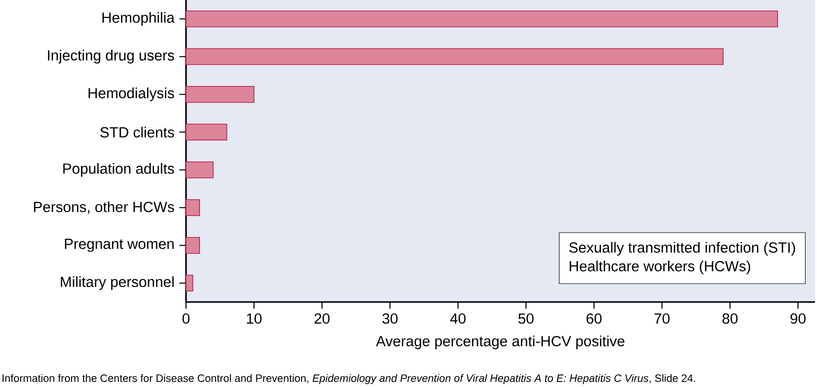 The image size is (817, 387). What do you see at coordinates (458, 318) in the screenshot?
I see `x-tick-label: 40` at bounding box center [458, 318].